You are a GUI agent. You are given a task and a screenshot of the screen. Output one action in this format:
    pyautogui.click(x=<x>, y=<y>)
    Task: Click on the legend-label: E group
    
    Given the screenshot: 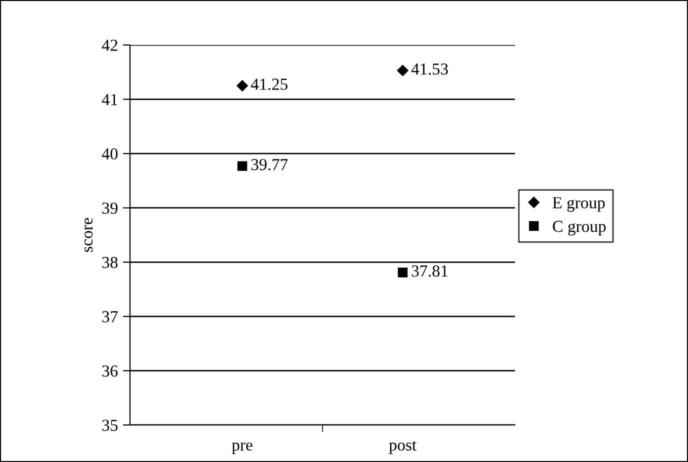 What is the action you would take?
    pyautogui.click(x=578, y=204)
    